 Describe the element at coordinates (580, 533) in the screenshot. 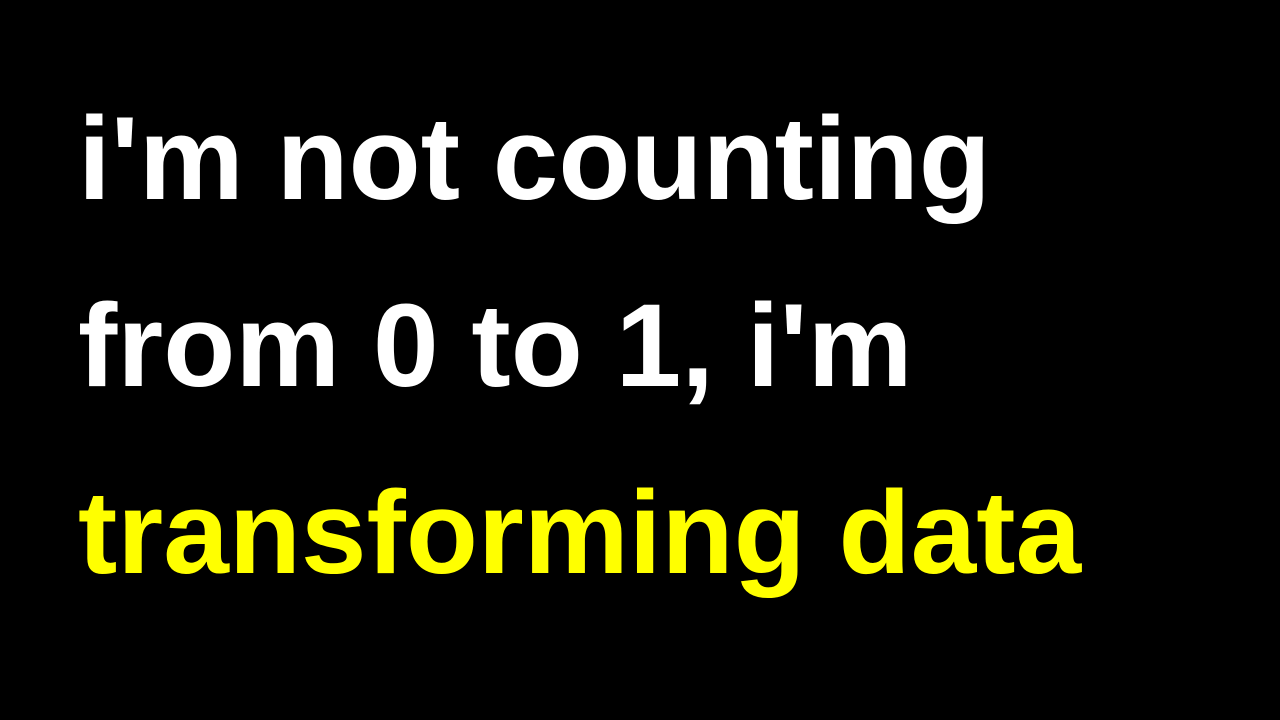

I see `slide-text-line-3-highlight: transforming data` at that location.